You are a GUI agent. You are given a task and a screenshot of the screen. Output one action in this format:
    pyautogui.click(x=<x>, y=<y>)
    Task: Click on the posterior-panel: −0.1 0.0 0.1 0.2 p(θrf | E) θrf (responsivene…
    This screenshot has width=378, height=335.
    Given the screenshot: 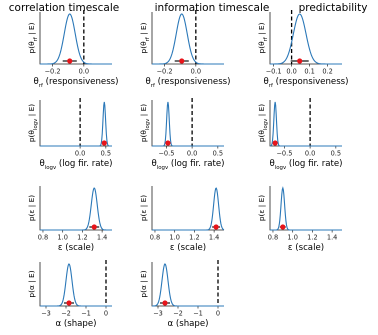 What is the action you would take?
    pyautogui.click(x=303, y=49)
    